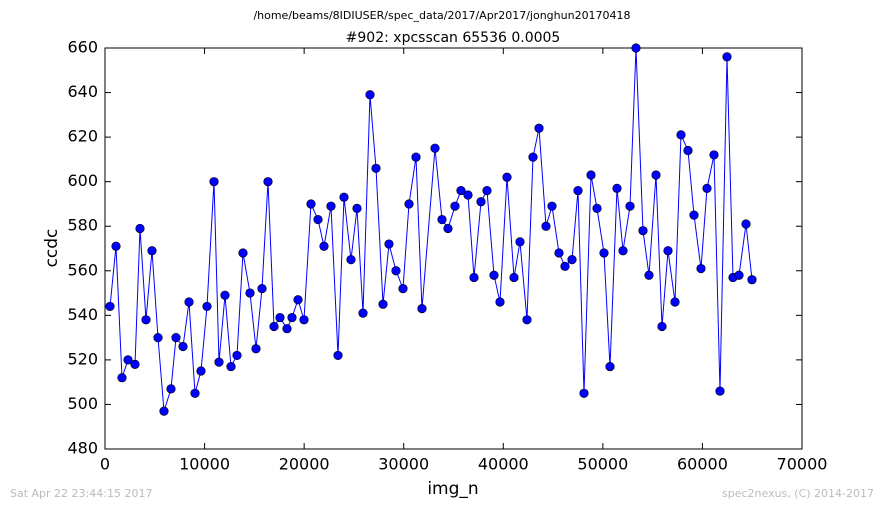  What do you see at coordinates (503, 464) in the screenshot?
I see `x-tick-label: 40000` at bounding box center [503, 464].